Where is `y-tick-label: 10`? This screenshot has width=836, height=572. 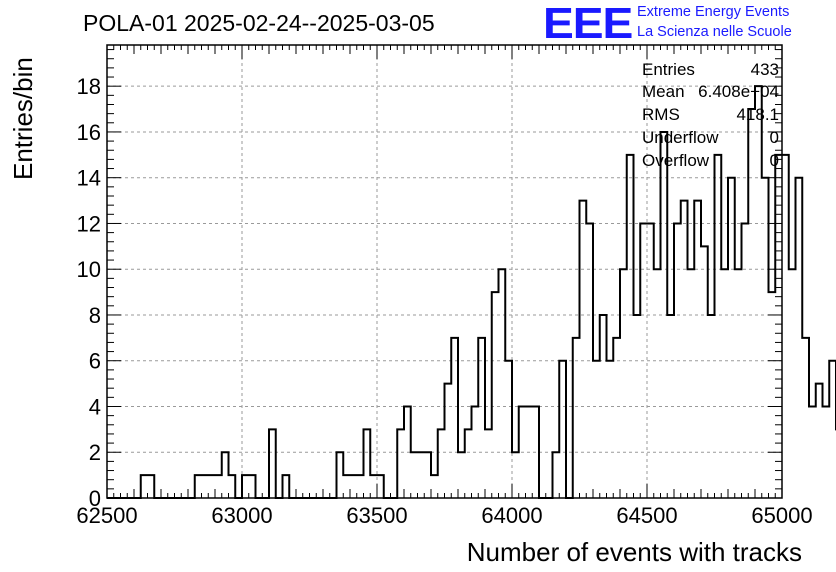 y-tick-label: 10 is located at coordinates (89, 269).